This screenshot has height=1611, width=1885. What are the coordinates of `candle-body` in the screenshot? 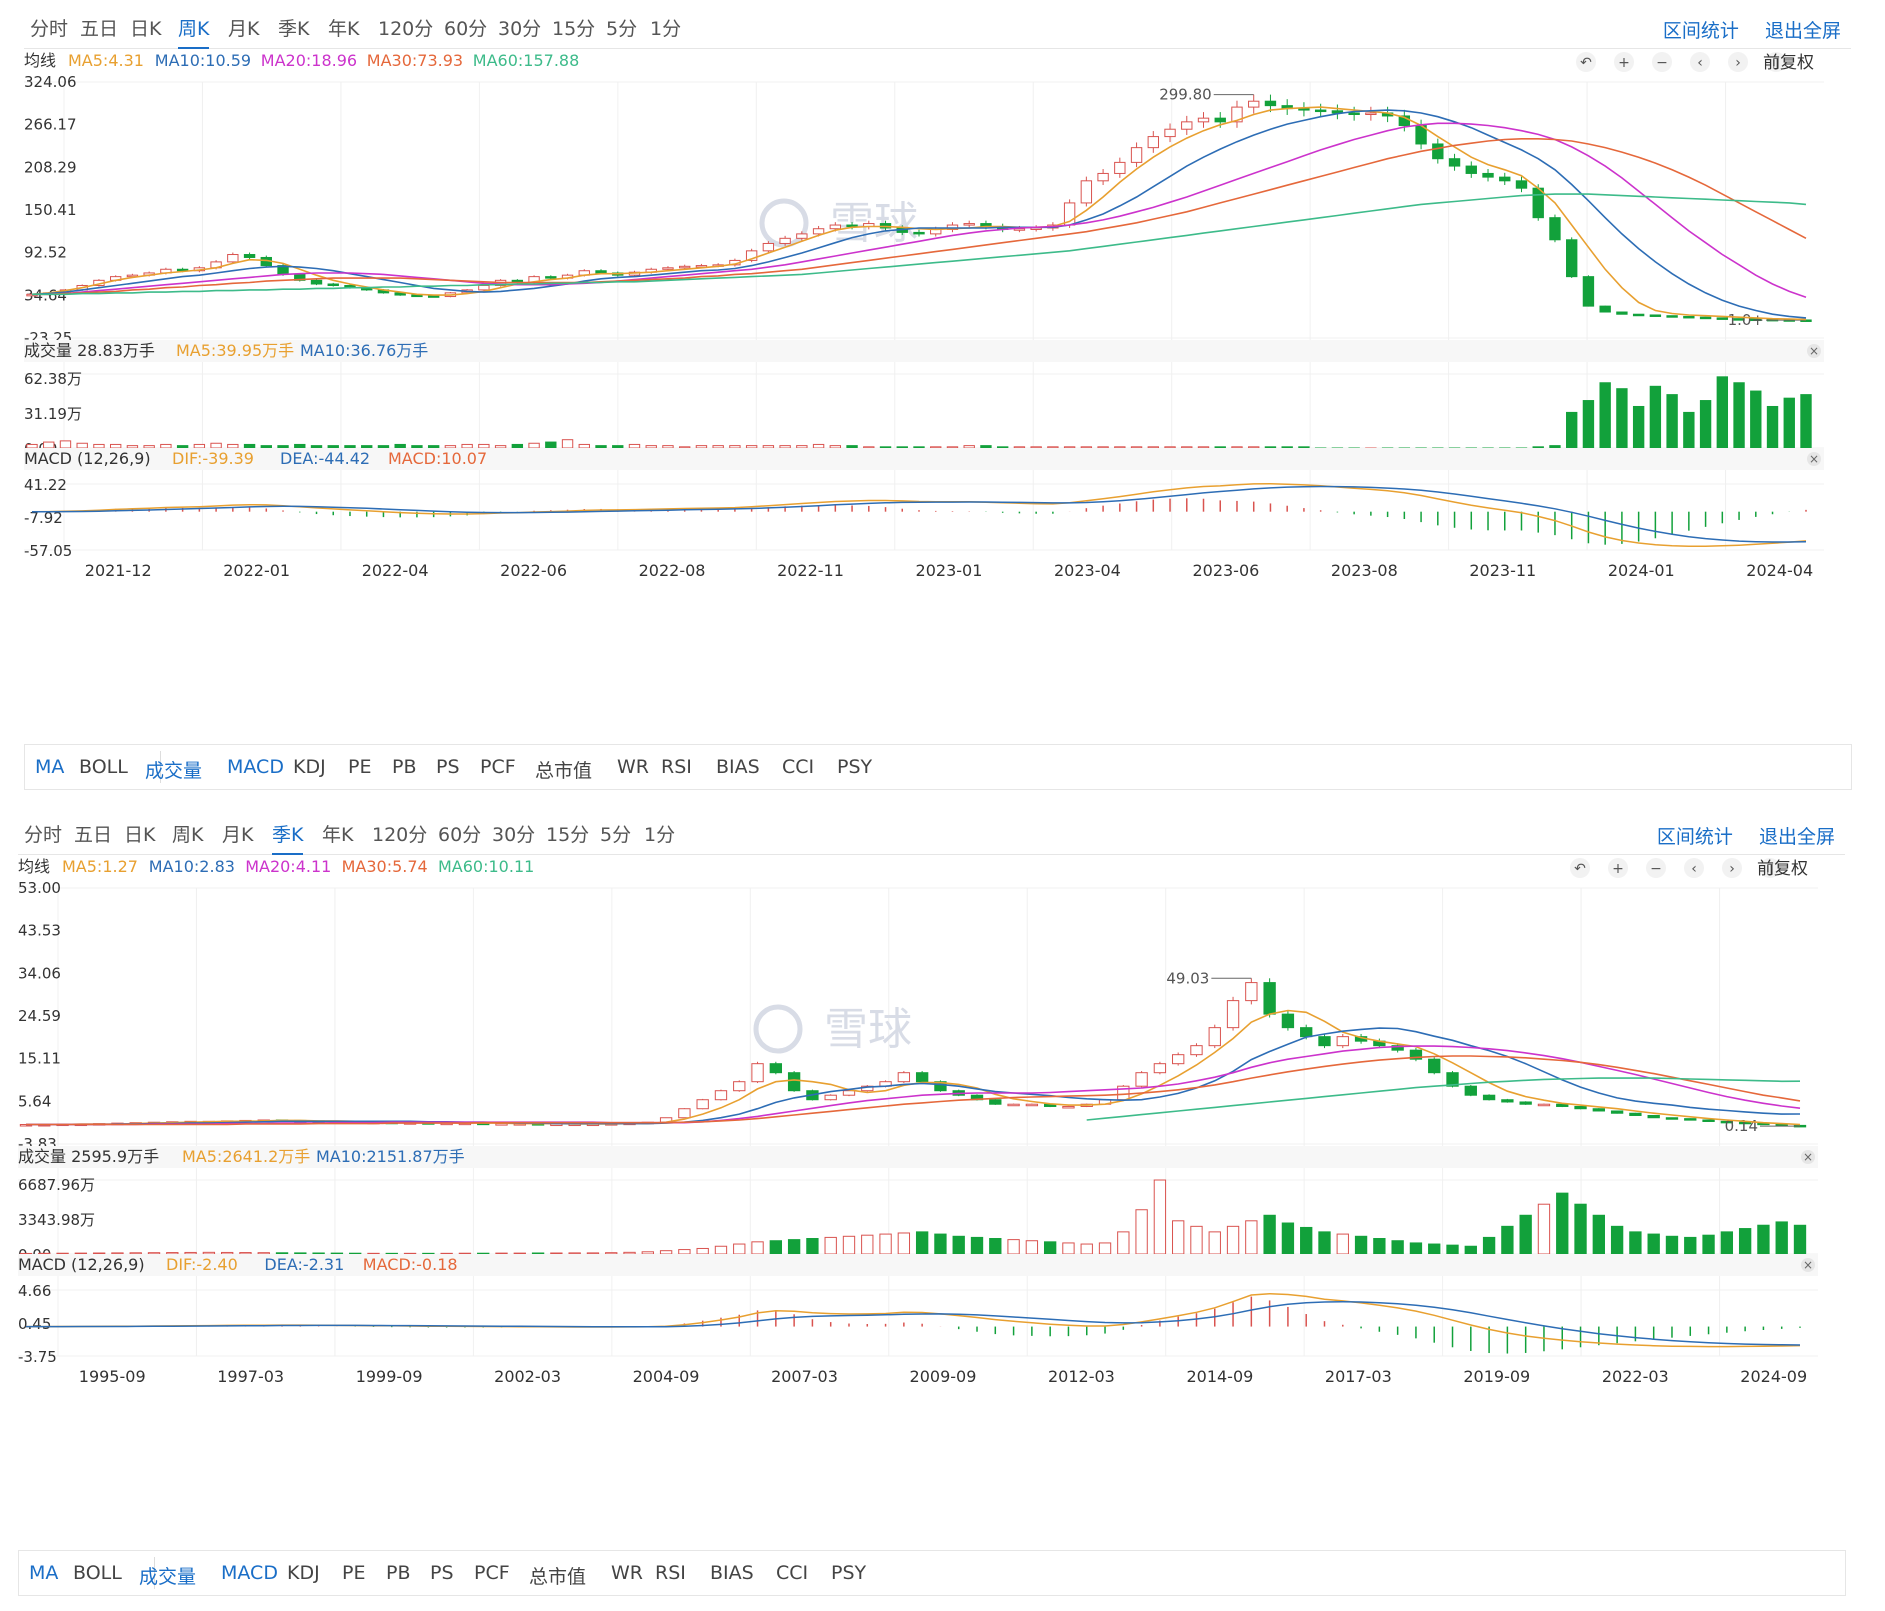 It's located at (1324, 1041).